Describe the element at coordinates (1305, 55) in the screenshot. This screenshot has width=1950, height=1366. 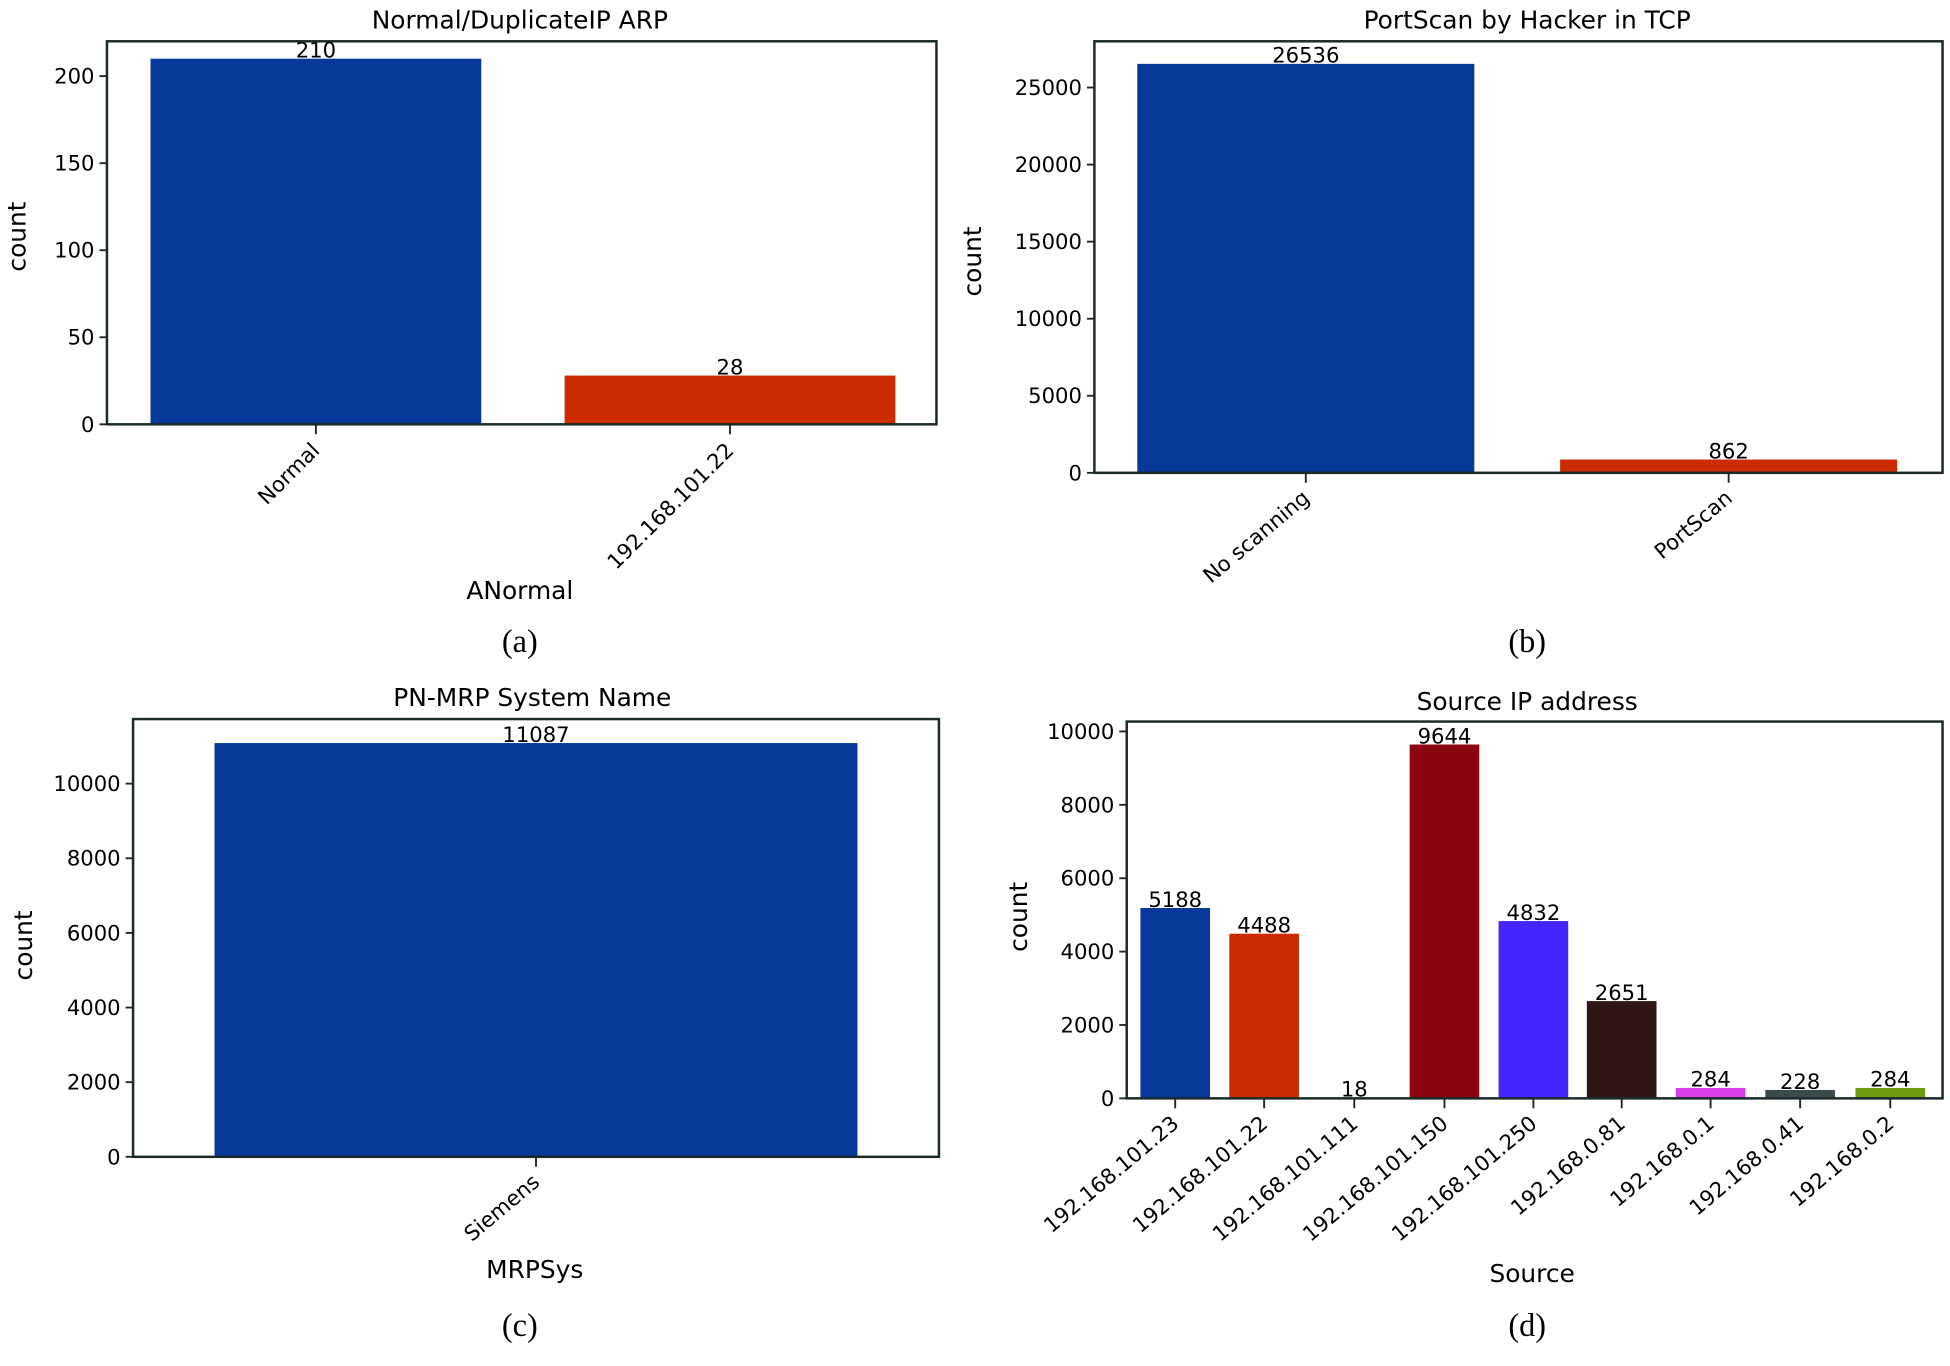
I see `data-label: 26536` at that location.